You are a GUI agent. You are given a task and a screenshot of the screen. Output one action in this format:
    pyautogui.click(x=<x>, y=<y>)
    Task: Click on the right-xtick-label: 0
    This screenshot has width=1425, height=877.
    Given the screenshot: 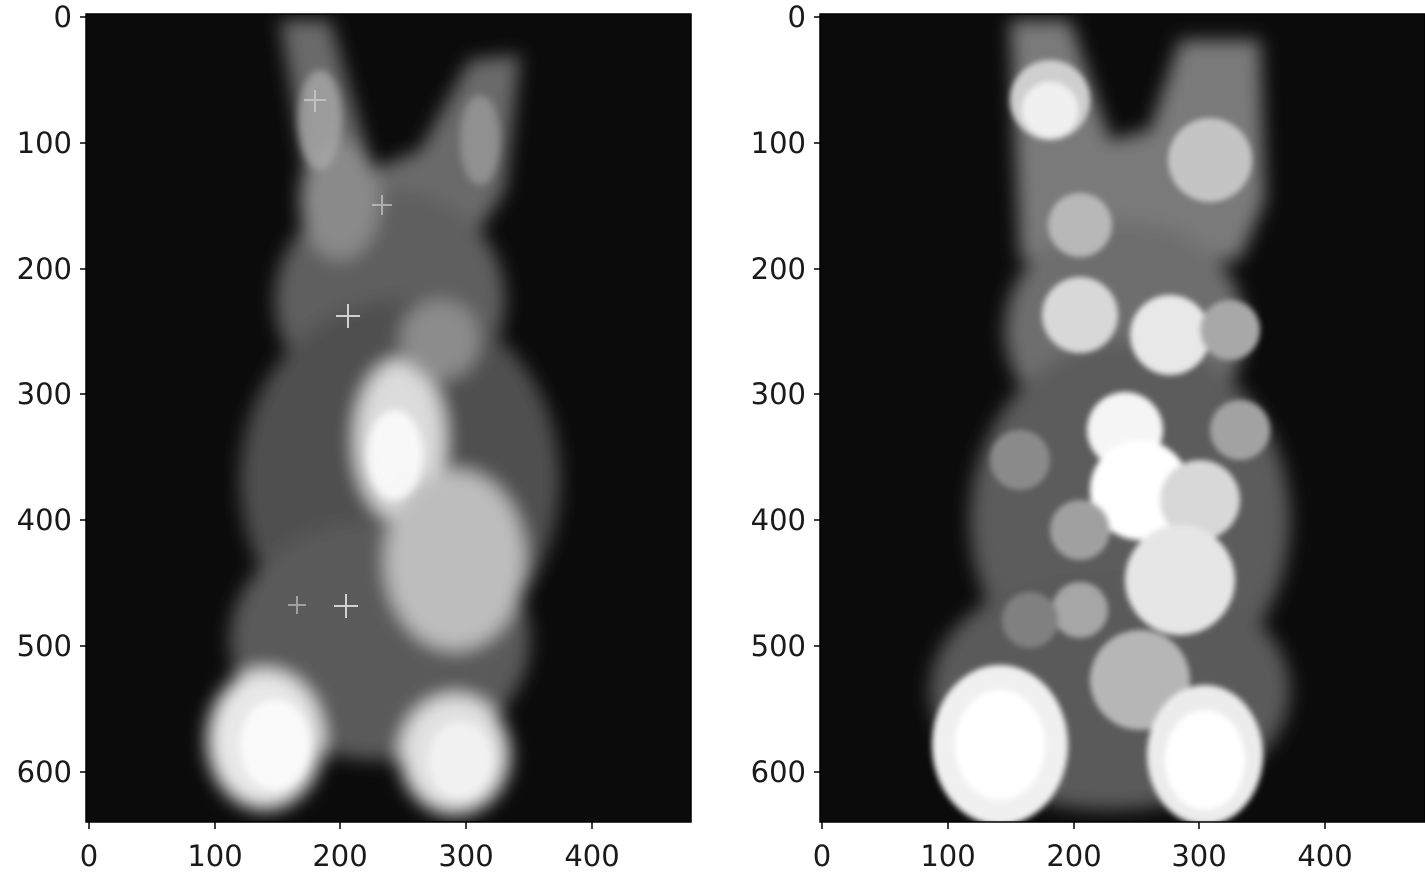 What is the action you would take?
    pyautogui.click(x=822, y=856)
    